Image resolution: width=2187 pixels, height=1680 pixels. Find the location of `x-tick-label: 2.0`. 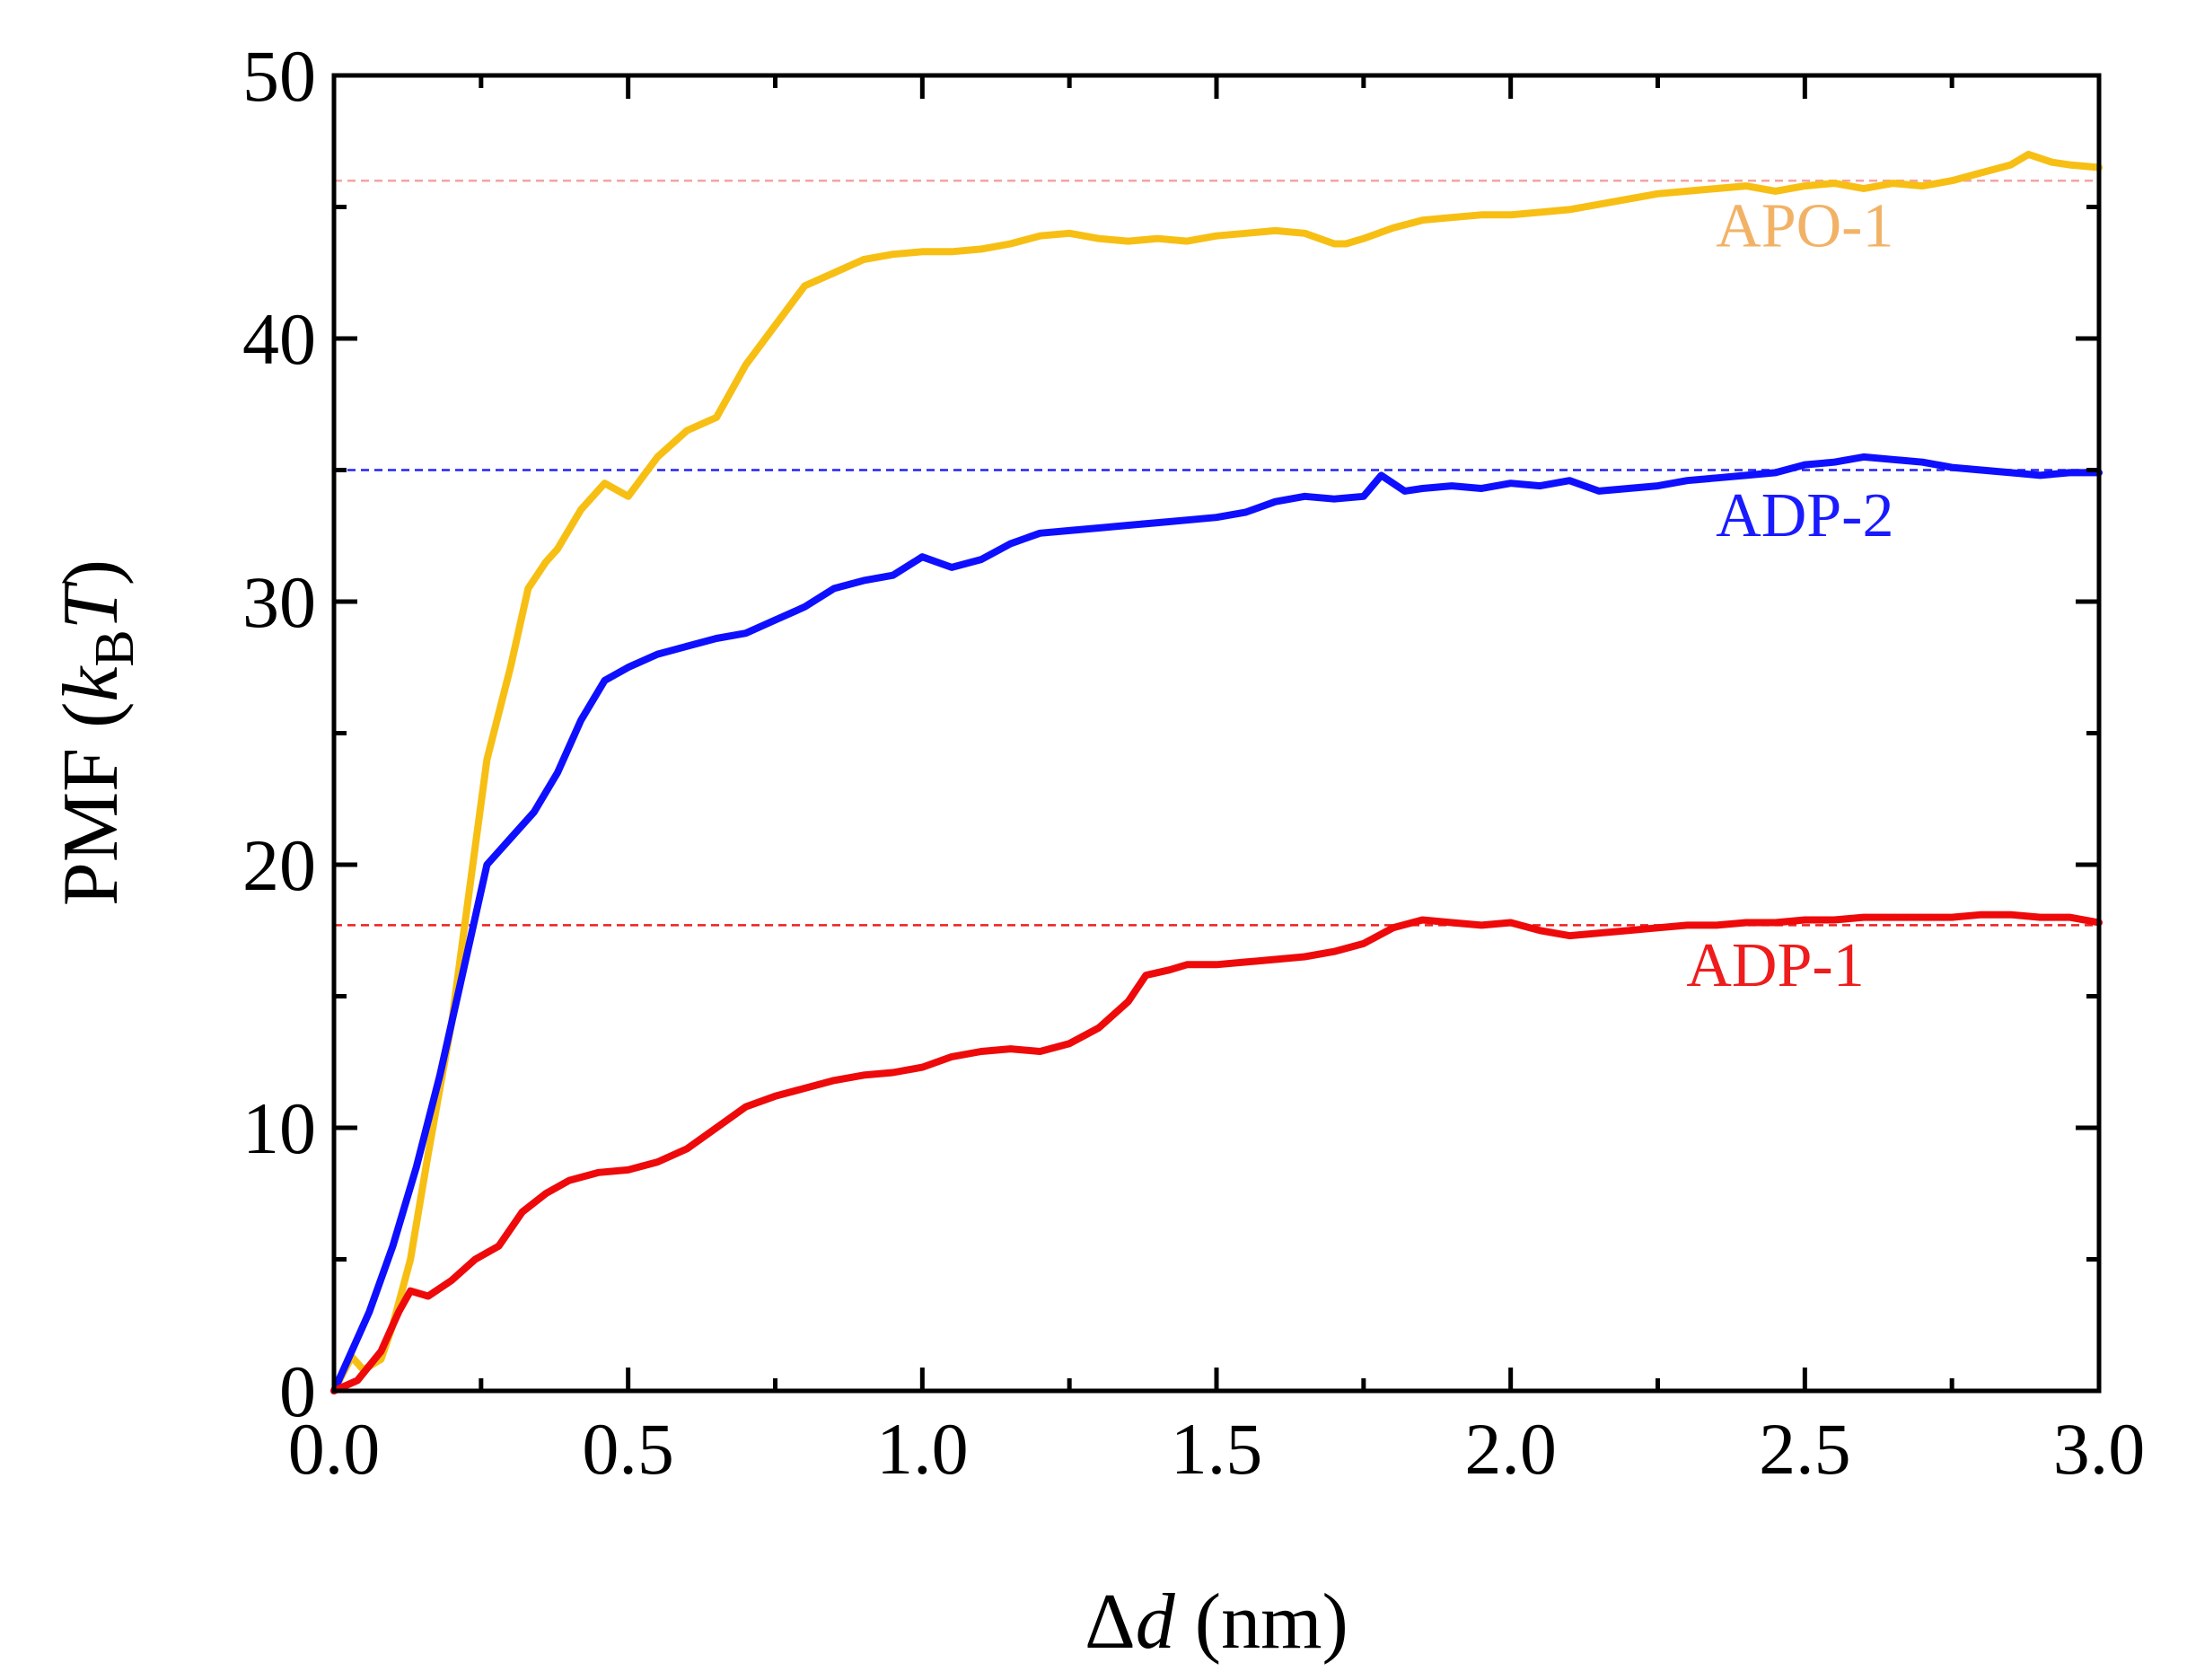

x-tick-label: 2.0 is located at coordinates (1510, 1449).